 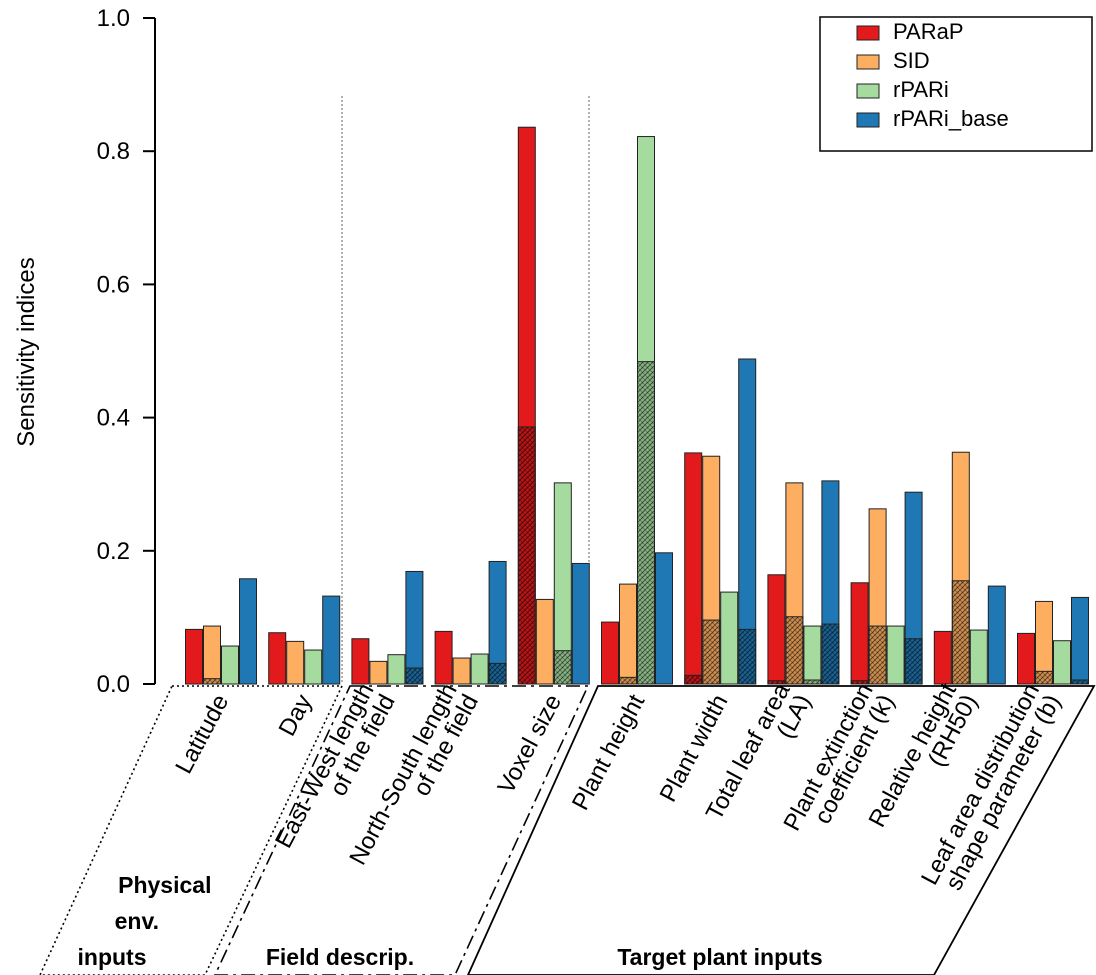 I want to click on legend-label: PARaP, so click(x=928, y=31).